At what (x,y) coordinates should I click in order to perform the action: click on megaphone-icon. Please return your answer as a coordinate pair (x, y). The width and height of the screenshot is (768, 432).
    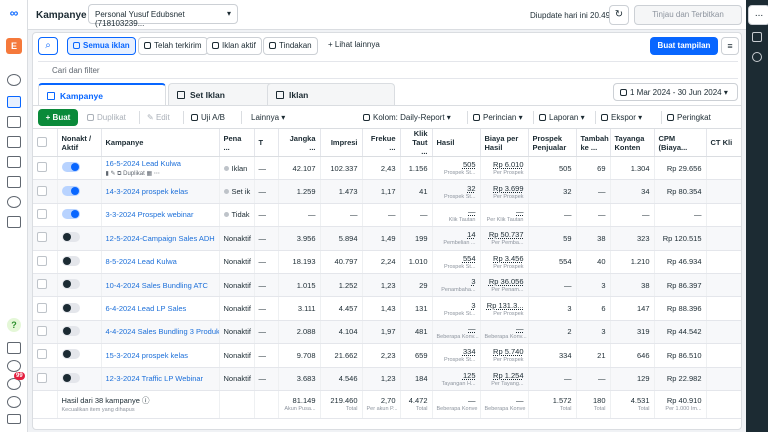
    Looking at the image, I should click on (14, 182).